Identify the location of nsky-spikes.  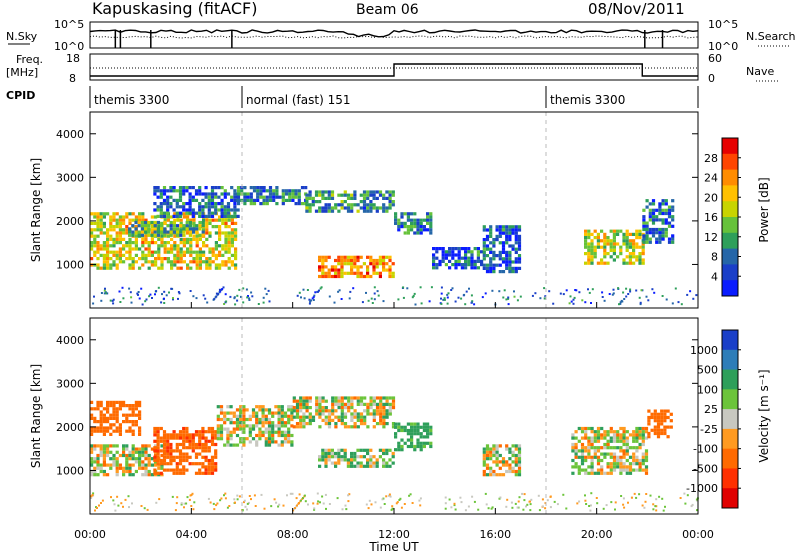
(389, 39).